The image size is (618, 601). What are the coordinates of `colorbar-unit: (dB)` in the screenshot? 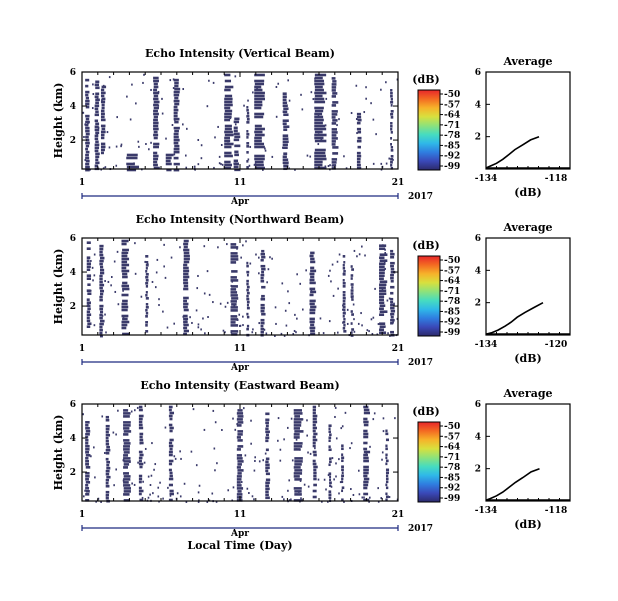 It's located at (425, 79).